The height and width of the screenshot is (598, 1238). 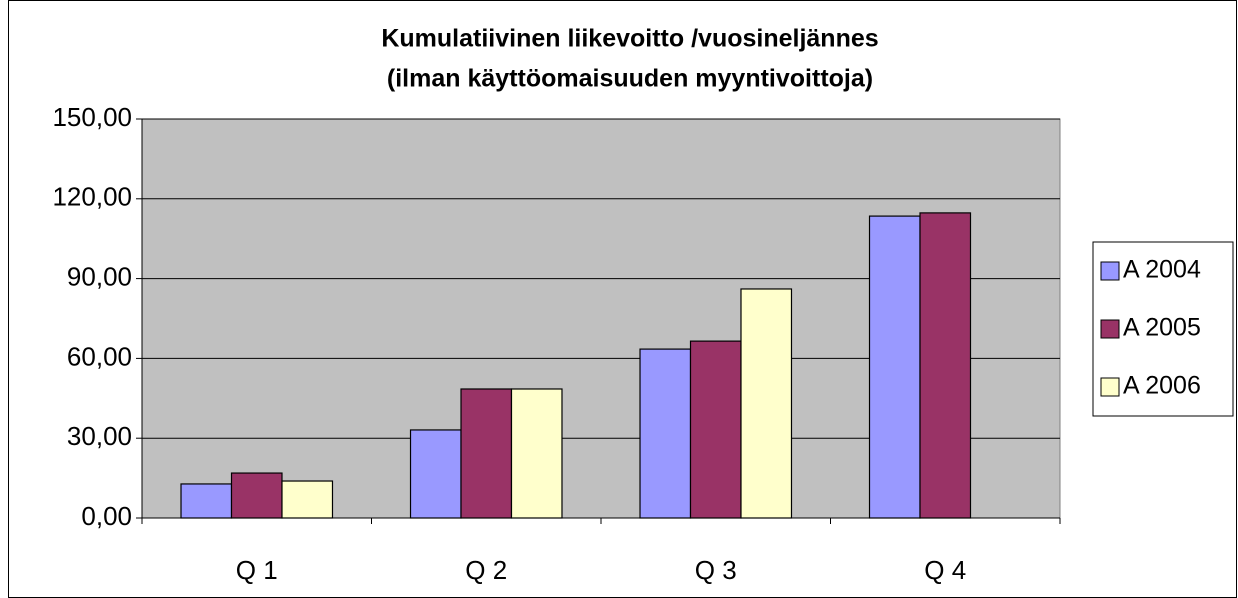 I want to click on legend-label: A 2005, so click(x=1162, y=328).